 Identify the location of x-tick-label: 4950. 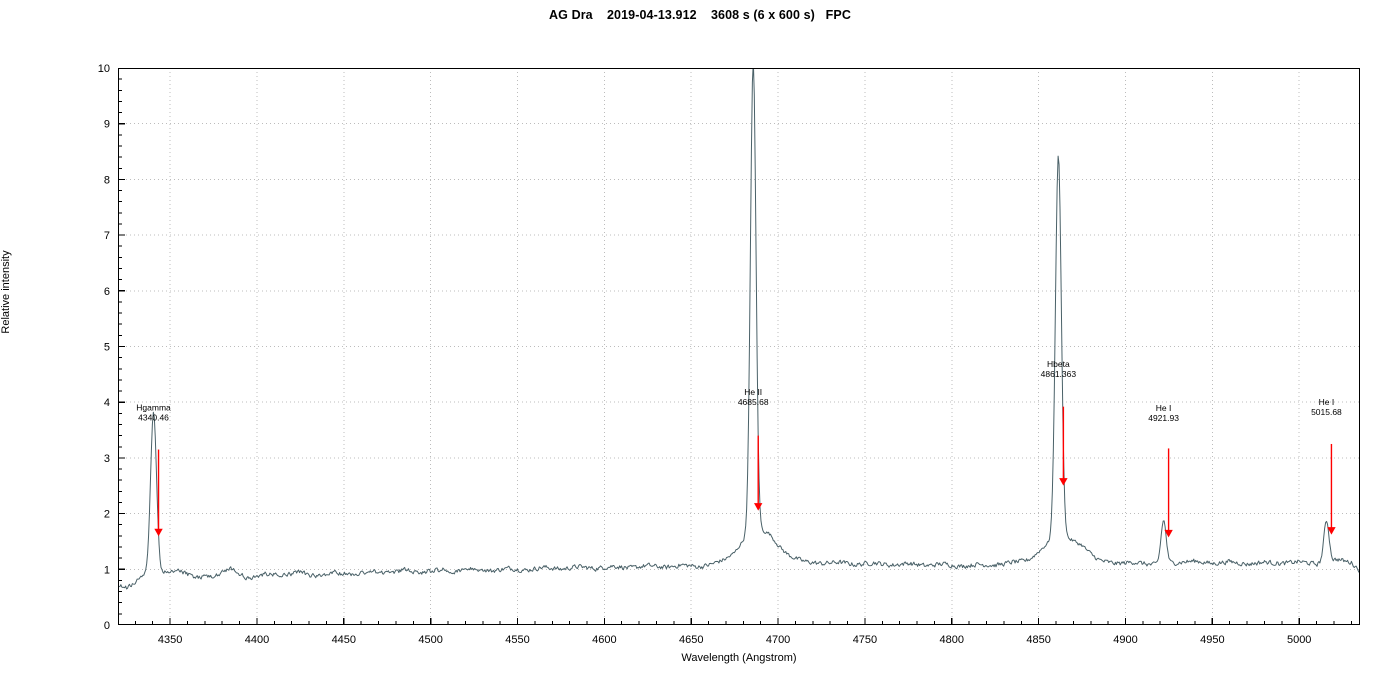
(1212, 640).